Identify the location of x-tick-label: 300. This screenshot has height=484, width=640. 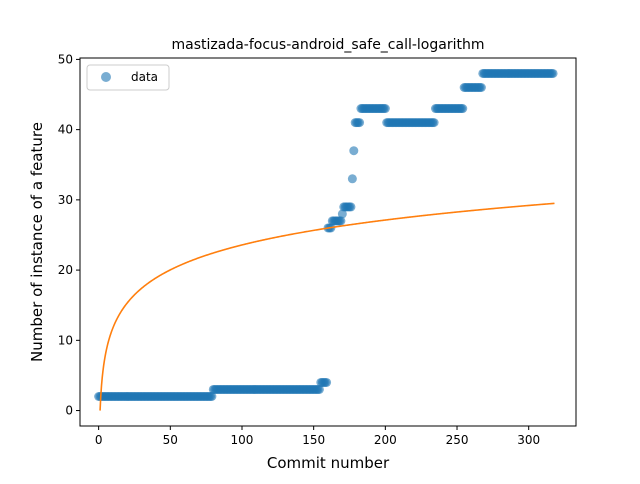
(528, 440).